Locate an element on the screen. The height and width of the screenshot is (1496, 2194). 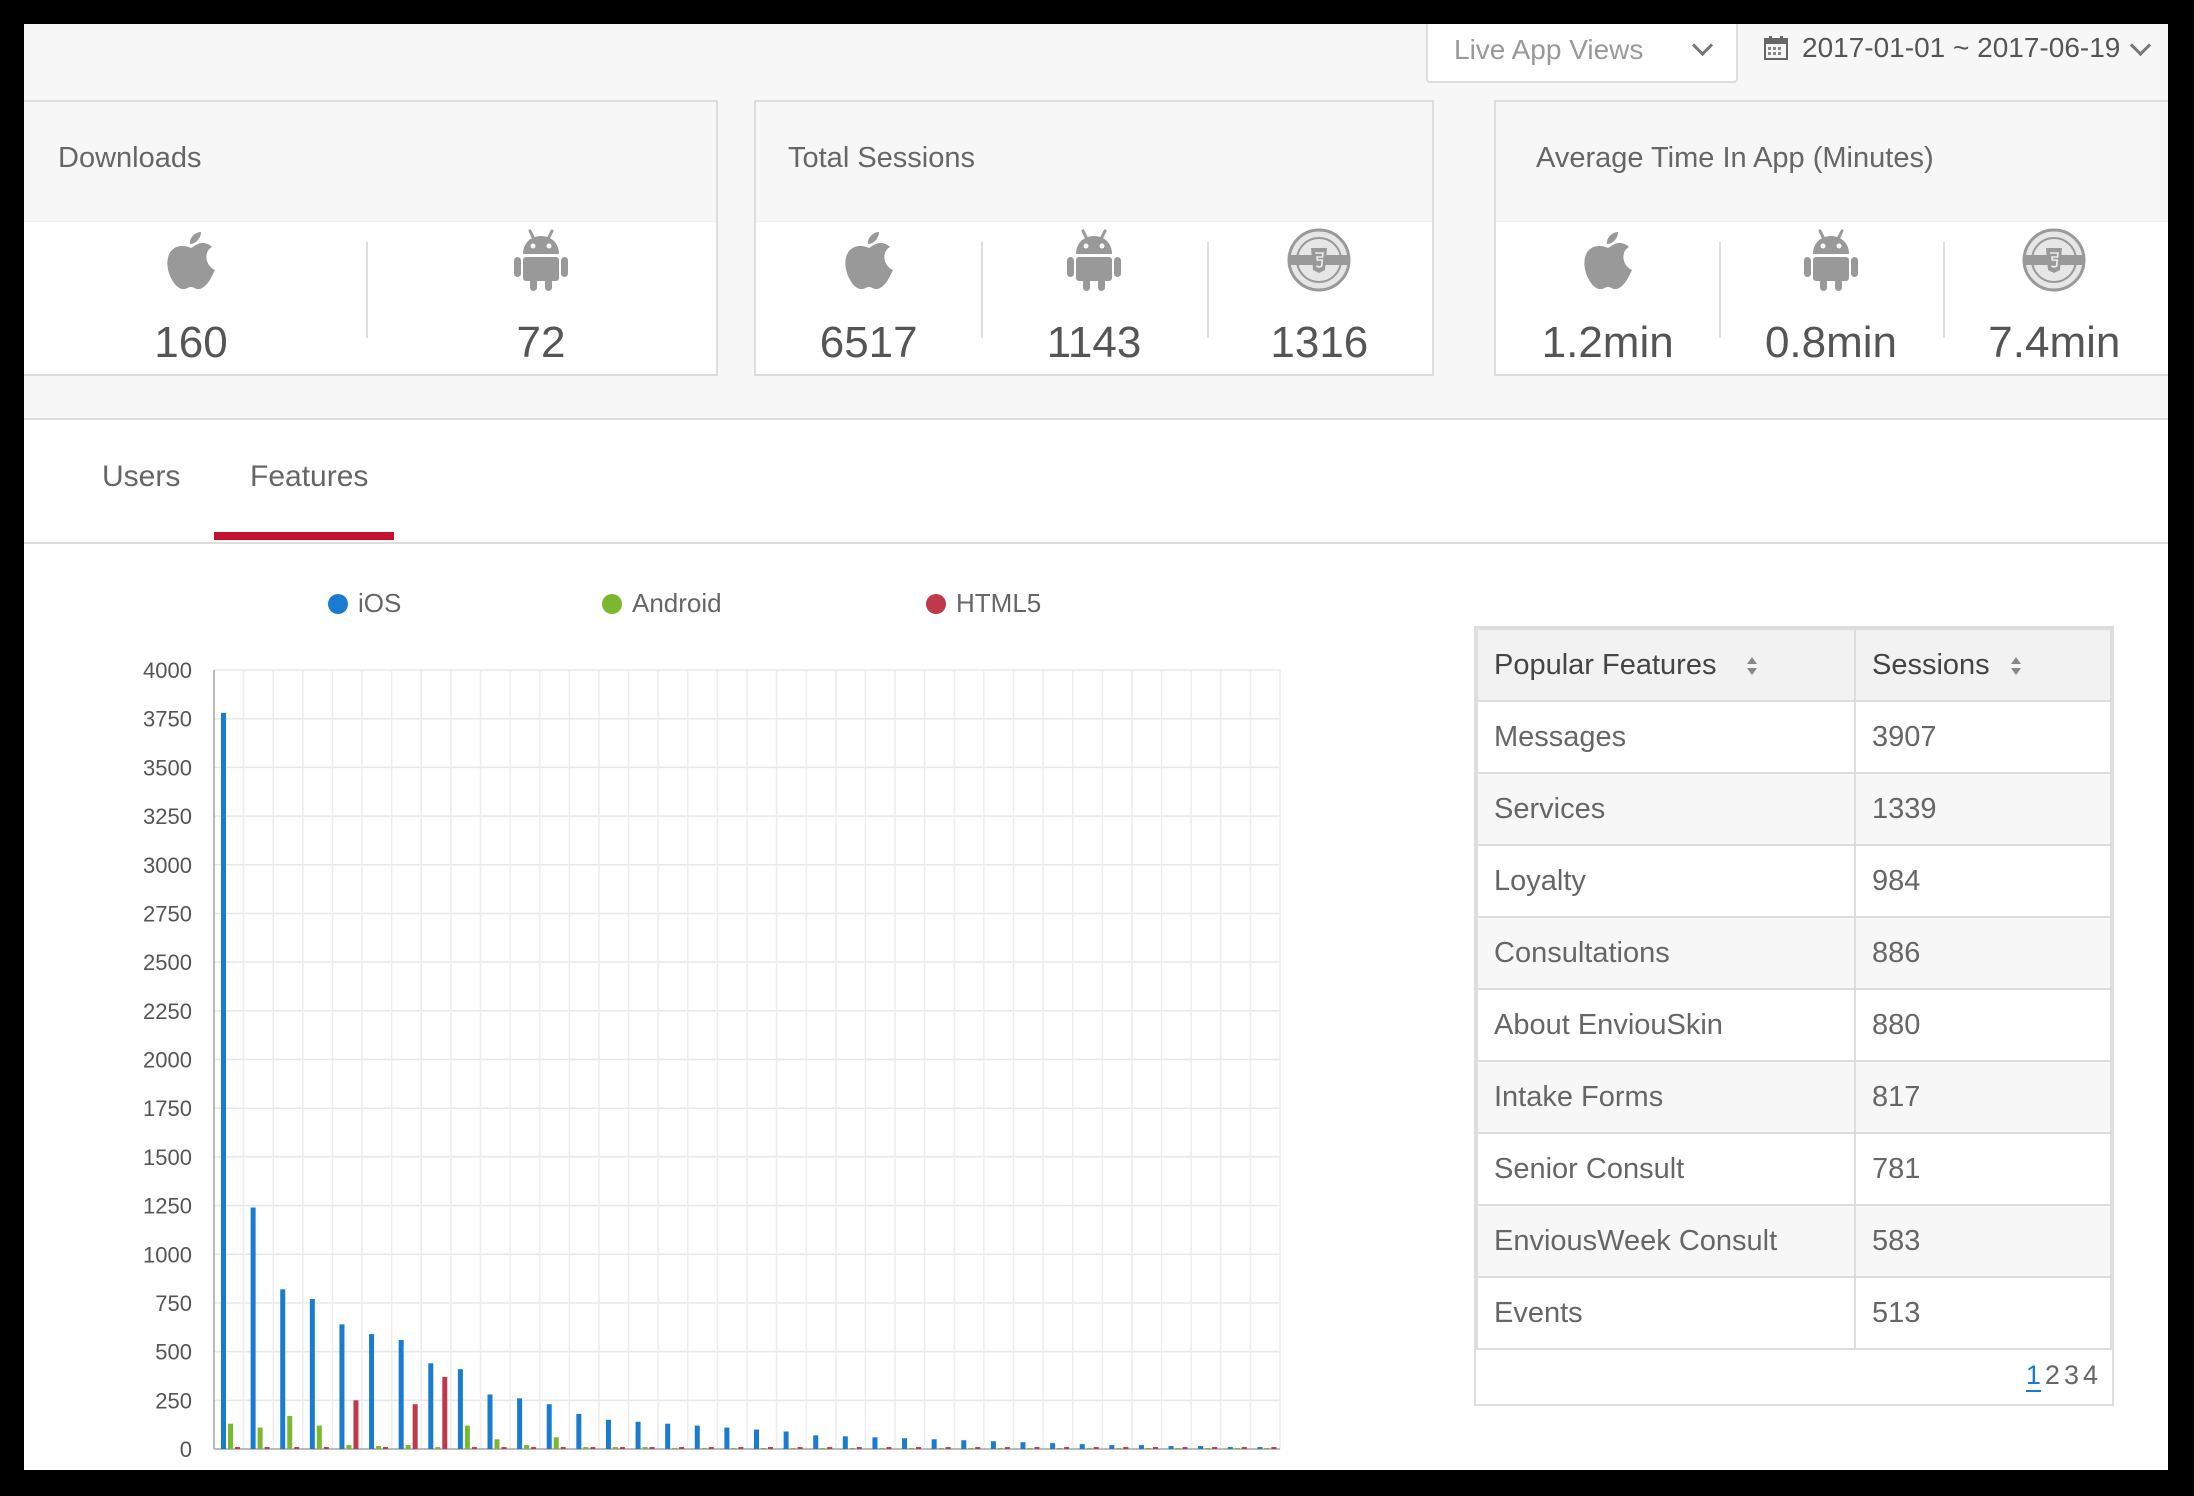
column-header-label: Popular Features is located at coordinates (1605, 664).